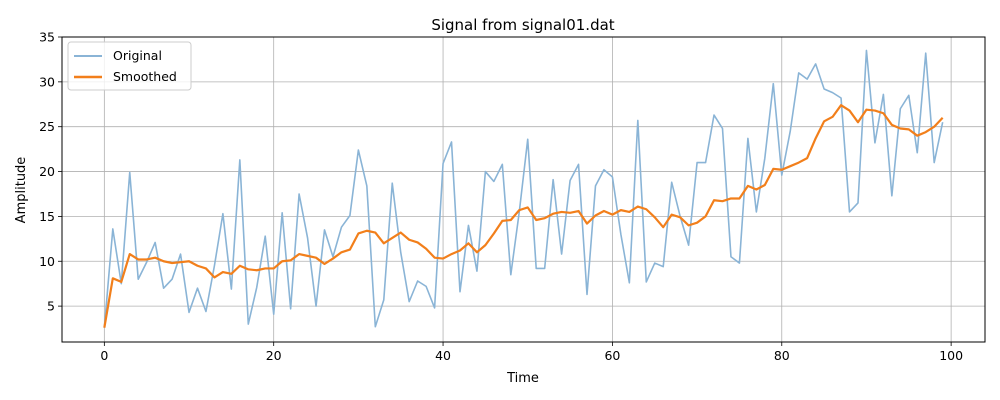 Image resolution: width=1000 pixels, height=400 pixels. Describe the element at coordinates (51, 306) in the screenshot. I see `y-tick-label: 5` at that location.